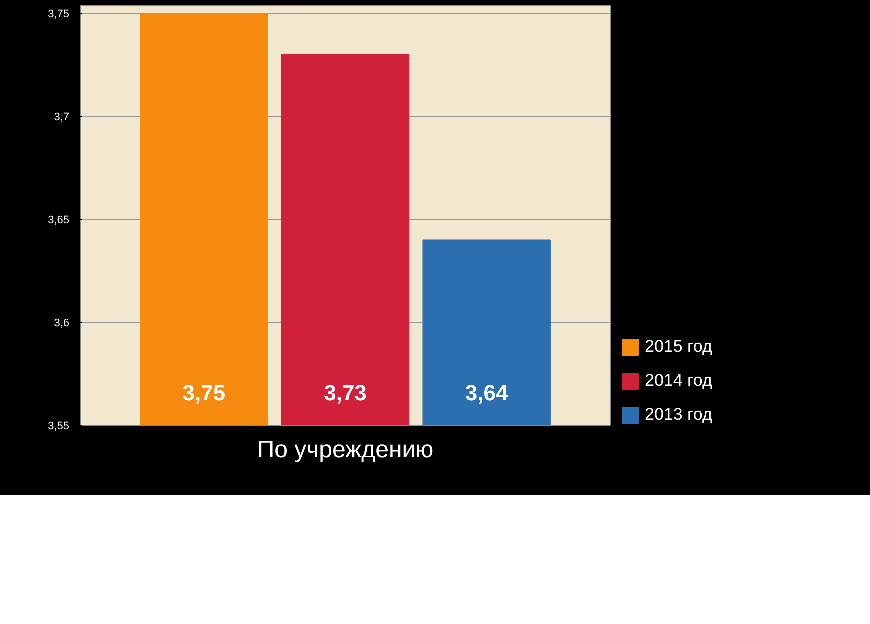 This screenshot has height=624, width=870. What do you see at coordinates (59, 14) in the screenshot?
I see `y-tick-label: 3,75` at bounding box center [59, 14].